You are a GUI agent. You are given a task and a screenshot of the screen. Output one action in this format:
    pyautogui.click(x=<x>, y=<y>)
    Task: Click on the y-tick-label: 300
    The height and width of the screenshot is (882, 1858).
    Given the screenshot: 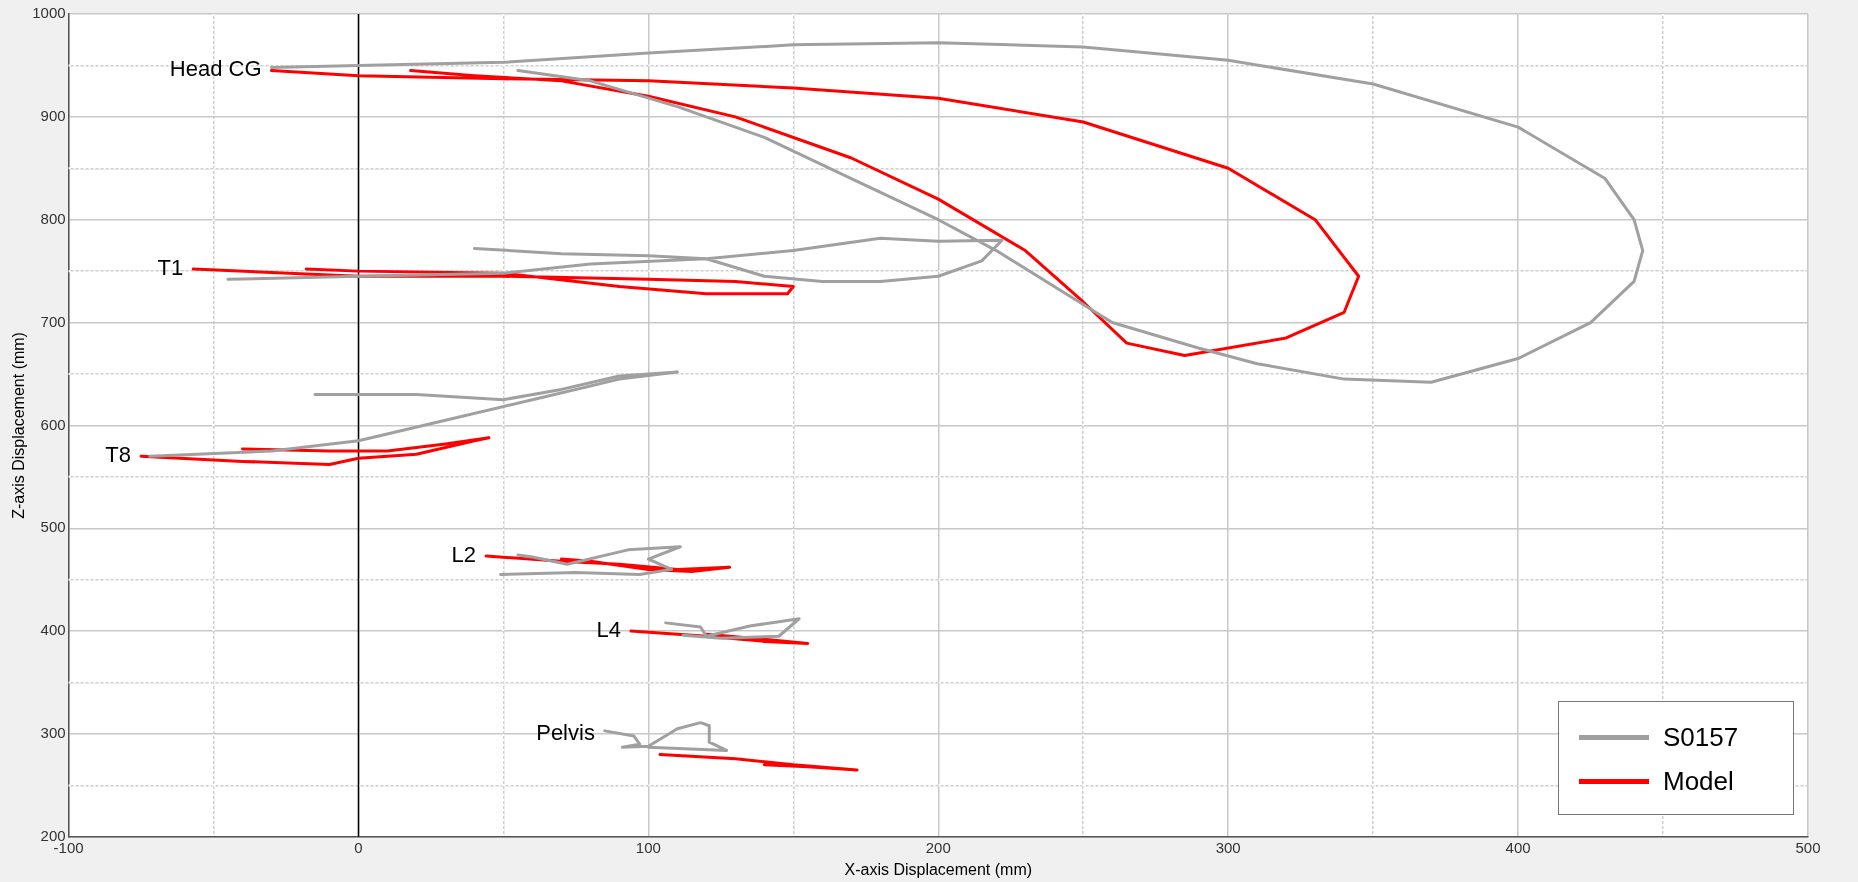 What is the action you would take?
    pyautogui.click(x=53, y=733)
    